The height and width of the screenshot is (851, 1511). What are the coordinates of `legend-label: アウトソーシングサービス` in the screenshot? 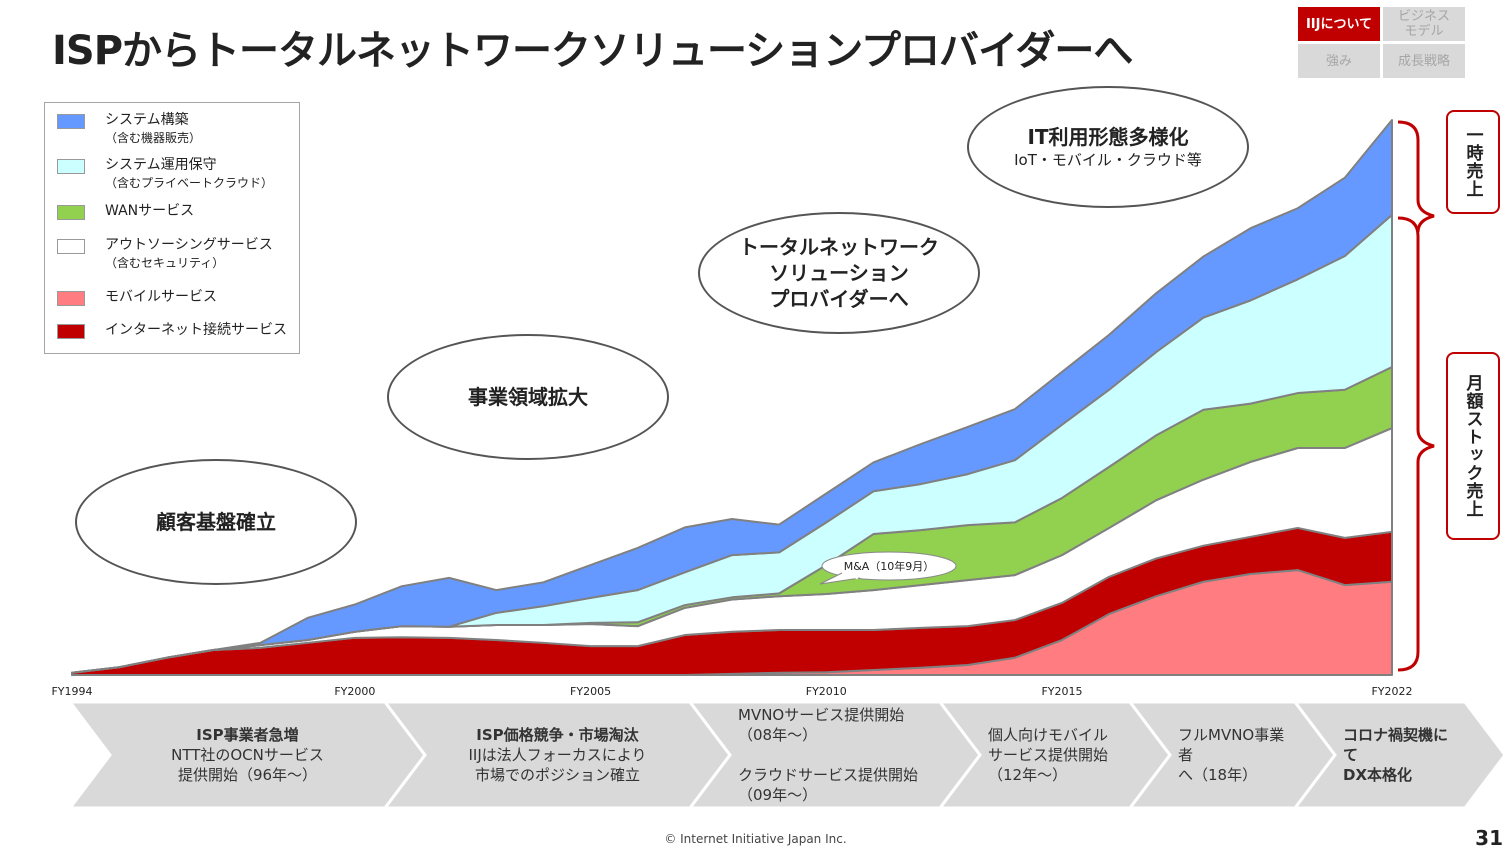 It's located at (189, 245).